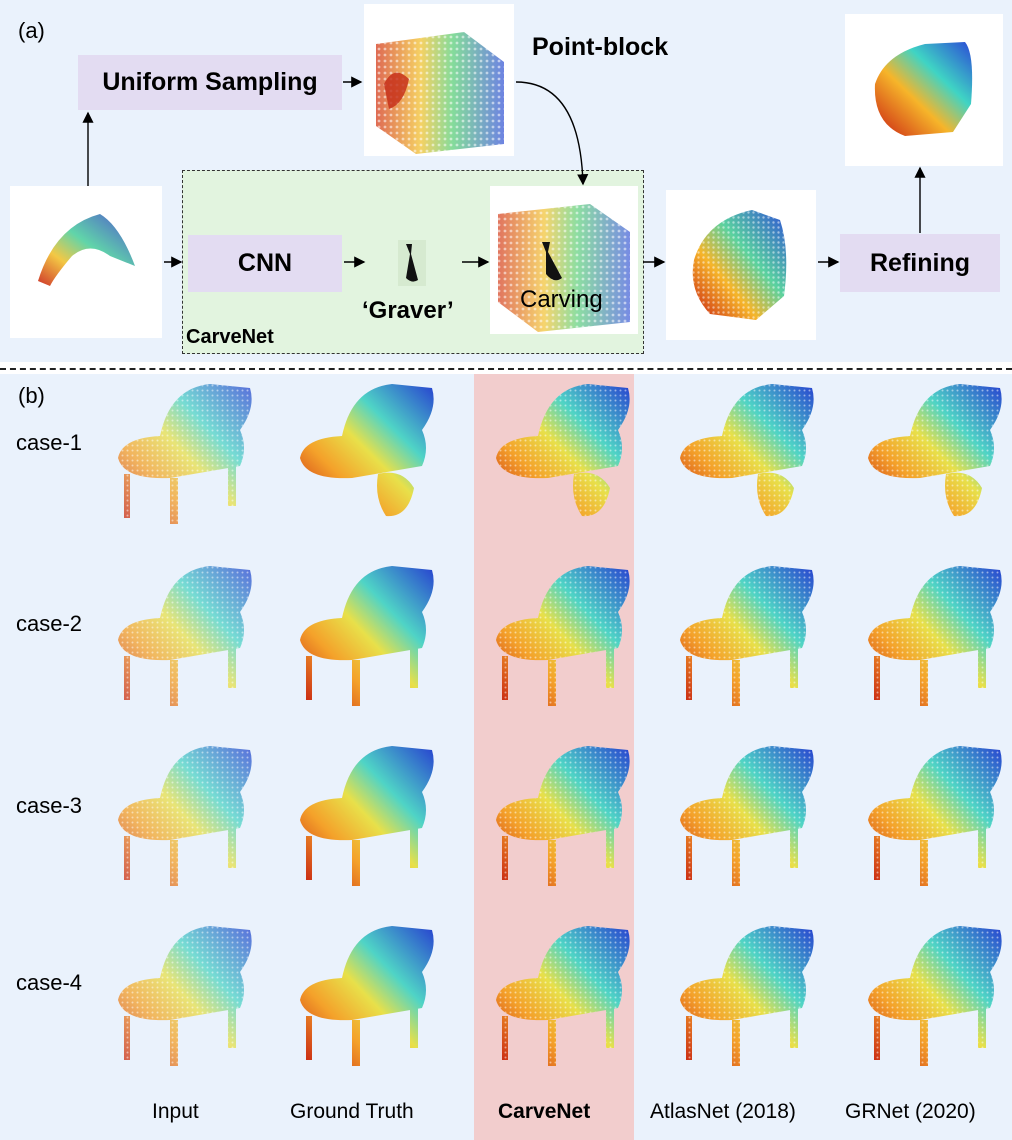 Image resolution: width=1012 pixels, height=1140 pixels. Describe the element at coordinates (440, 93) in the screenshot. I see `point-block-cube` at that location.